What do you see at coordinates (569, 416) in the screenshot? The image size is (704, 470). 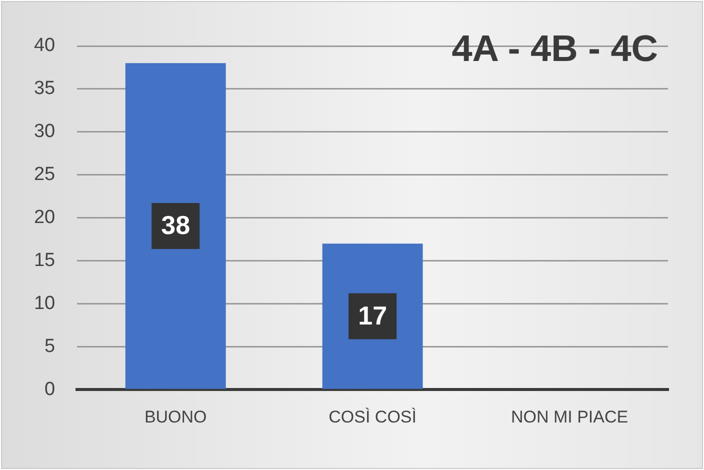 I see `x-tick-label: NON MI PIACE` at bounding box center [569, 416].